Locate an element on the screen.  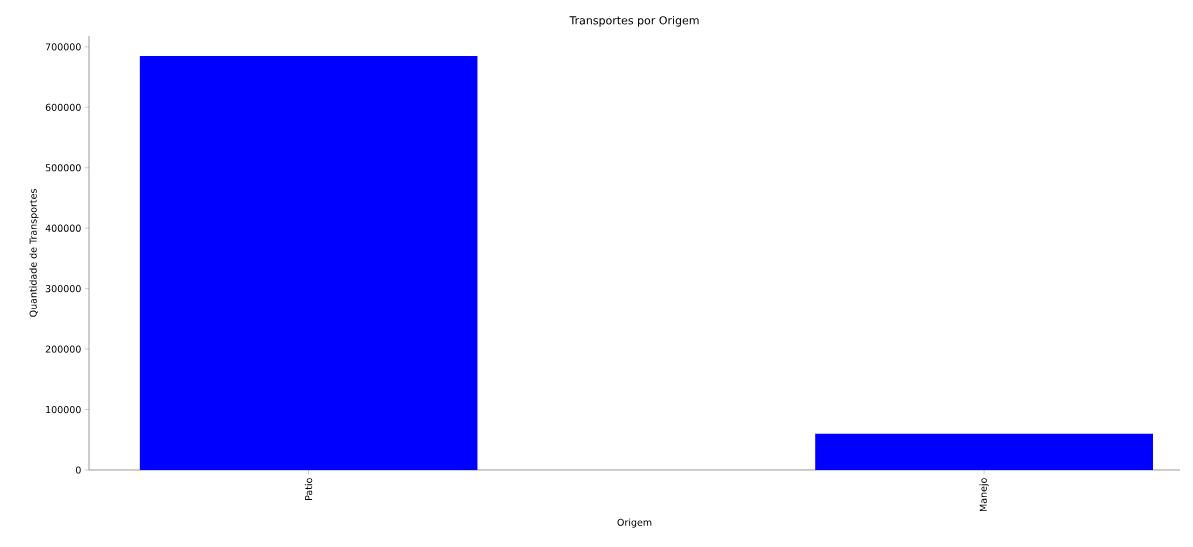
y-tick-label: 200000 is located at coordinates (63, 349).